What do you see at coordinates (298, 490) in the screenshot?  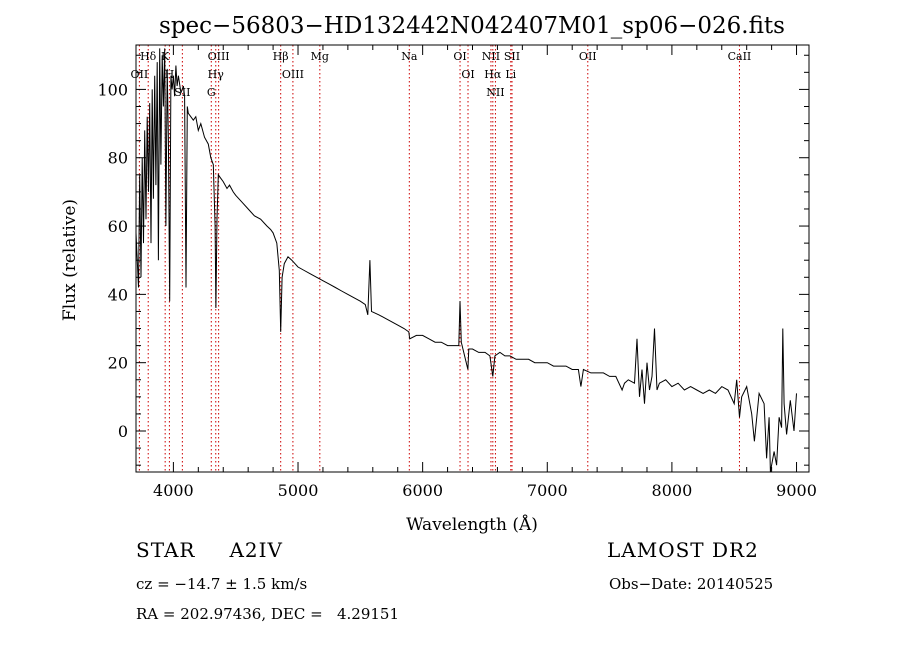 I see `x-tick-label: 5000` at bounding box center [298, 490].